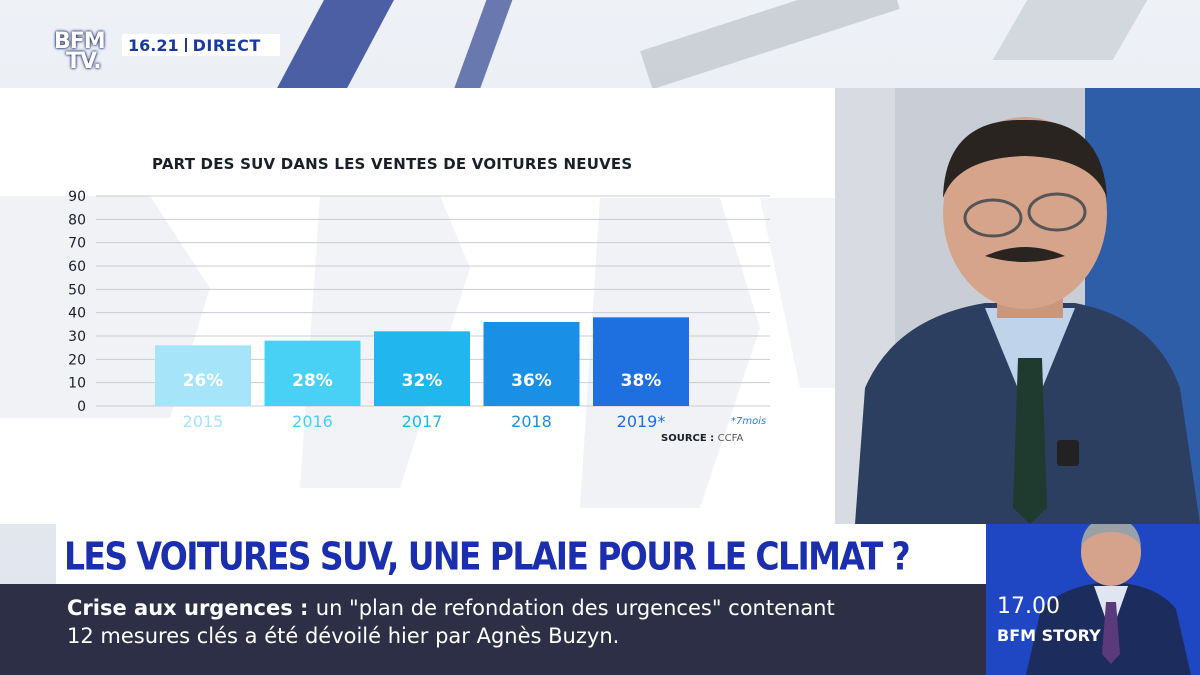 The height and width of the screenshot is (675, 1200). Describe the element at coordinates (641, 381) in the screenshot. I see `bar-value-label: 38%` at that location.